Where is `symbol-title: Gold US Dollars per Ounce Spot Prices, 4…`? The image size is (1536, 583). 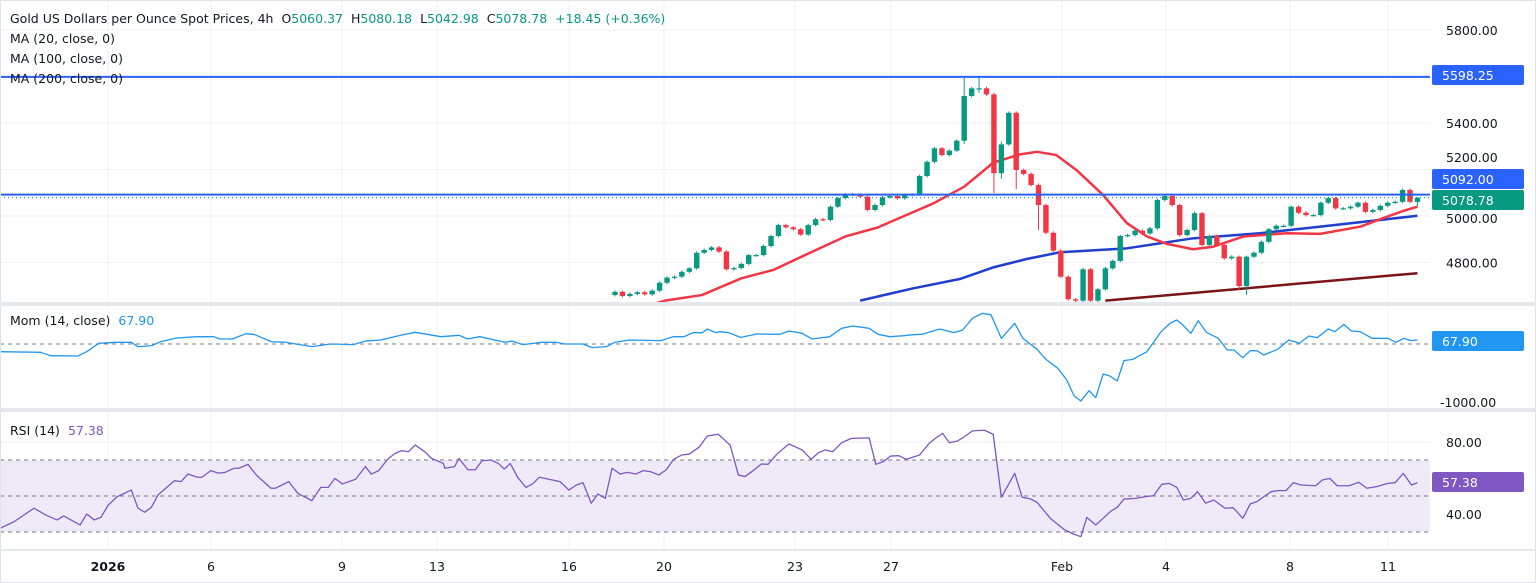
symbol-title: Gold US Dollars per Ounce Spot Prices, 4… is located at coordinates (142, 18).